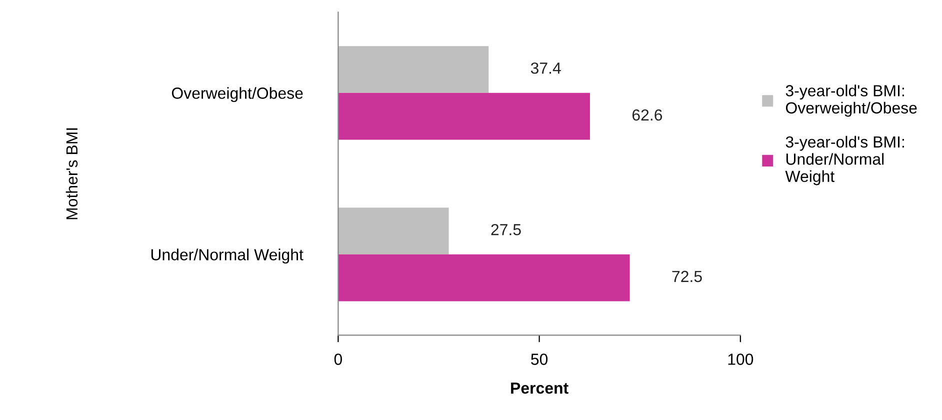  What do you see at coordinates (338, 359) in the screenshot?
I see `x-tick-label: 0` at bounding box center [338, 359].